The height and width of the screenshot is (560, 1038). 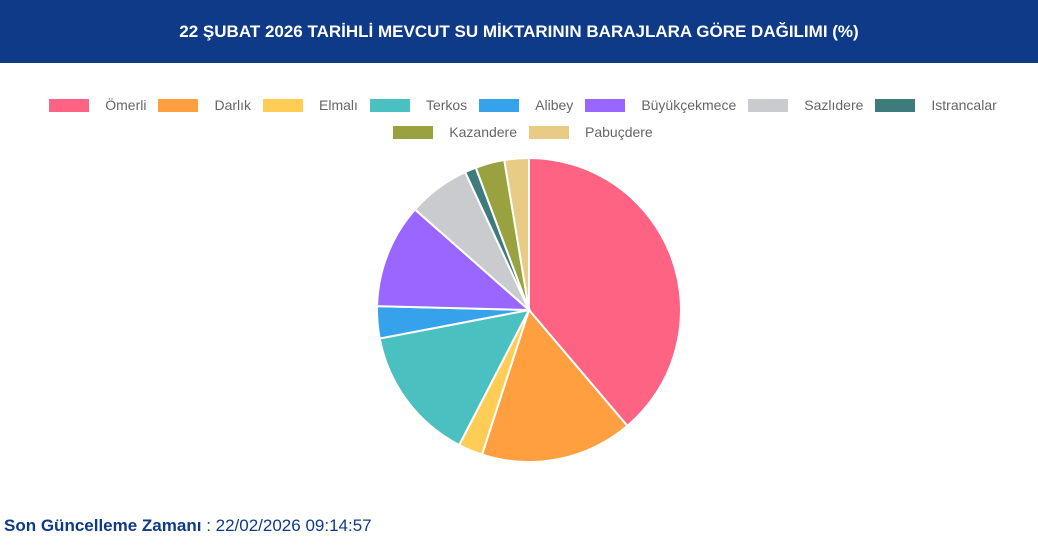 What do you see at coordinates (289, 525) in the screenshot?
I see `footer-value: : 22/02/2026 09:14:57` at bounding box center [289, 525].